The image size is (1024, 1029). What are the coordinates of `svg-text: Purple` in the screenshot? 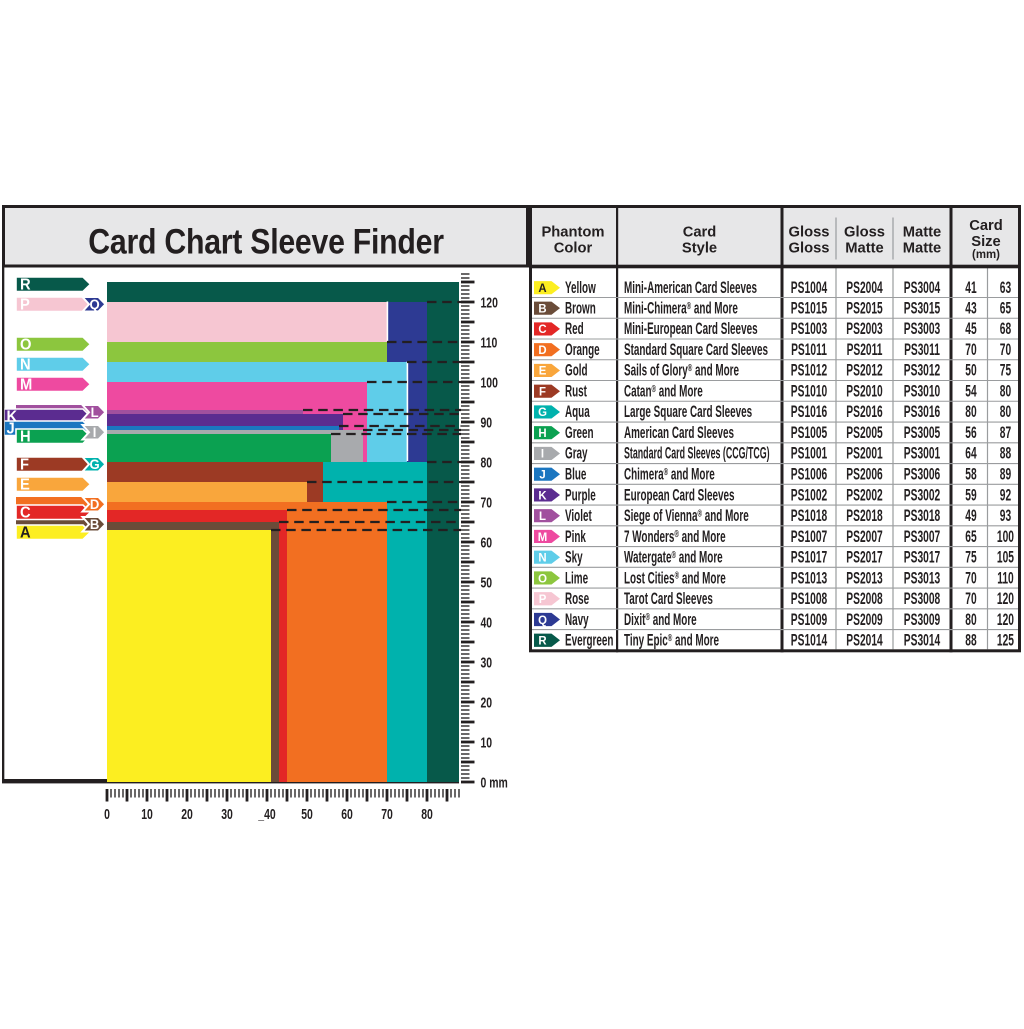 It's located at (580, 495).